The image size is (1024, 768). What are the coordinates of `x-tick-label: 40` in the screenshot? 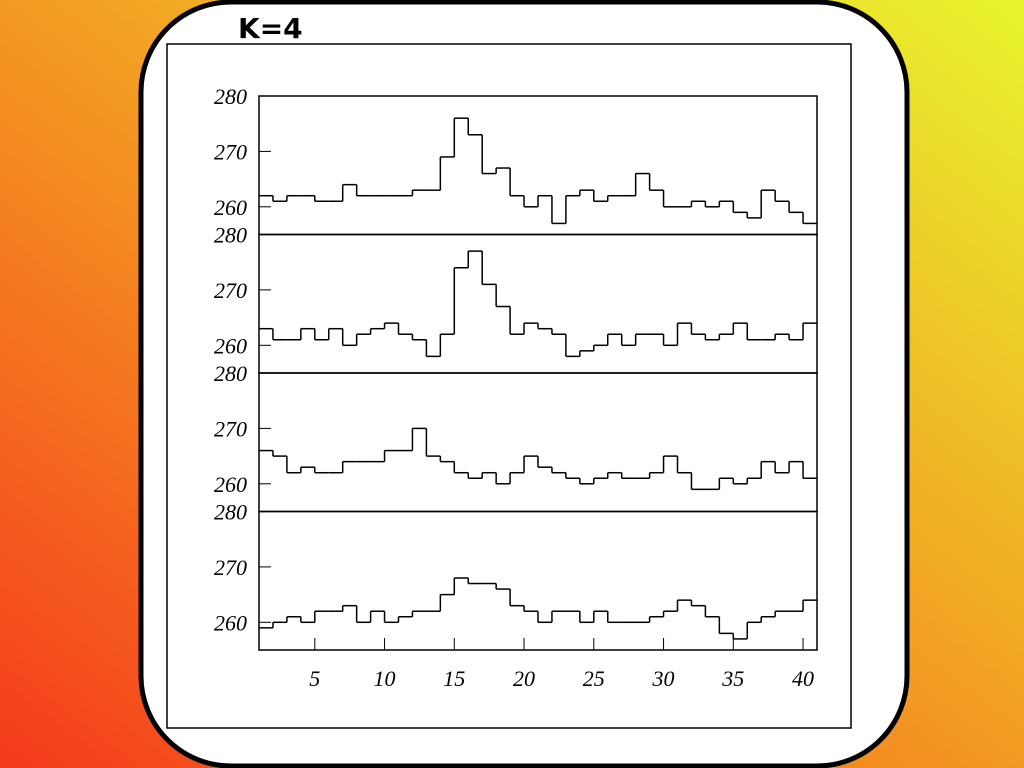 It's located at (803, 678).